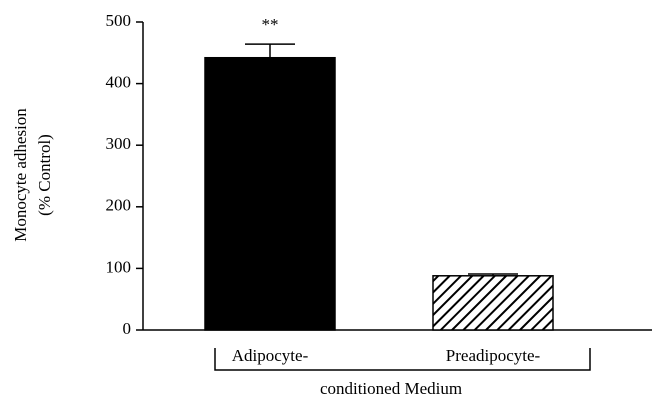 The width and height of the screenshot is (653, 405). Describe the element at coordinates (402, 359) in the screenshot. I see `bracket` at that location.